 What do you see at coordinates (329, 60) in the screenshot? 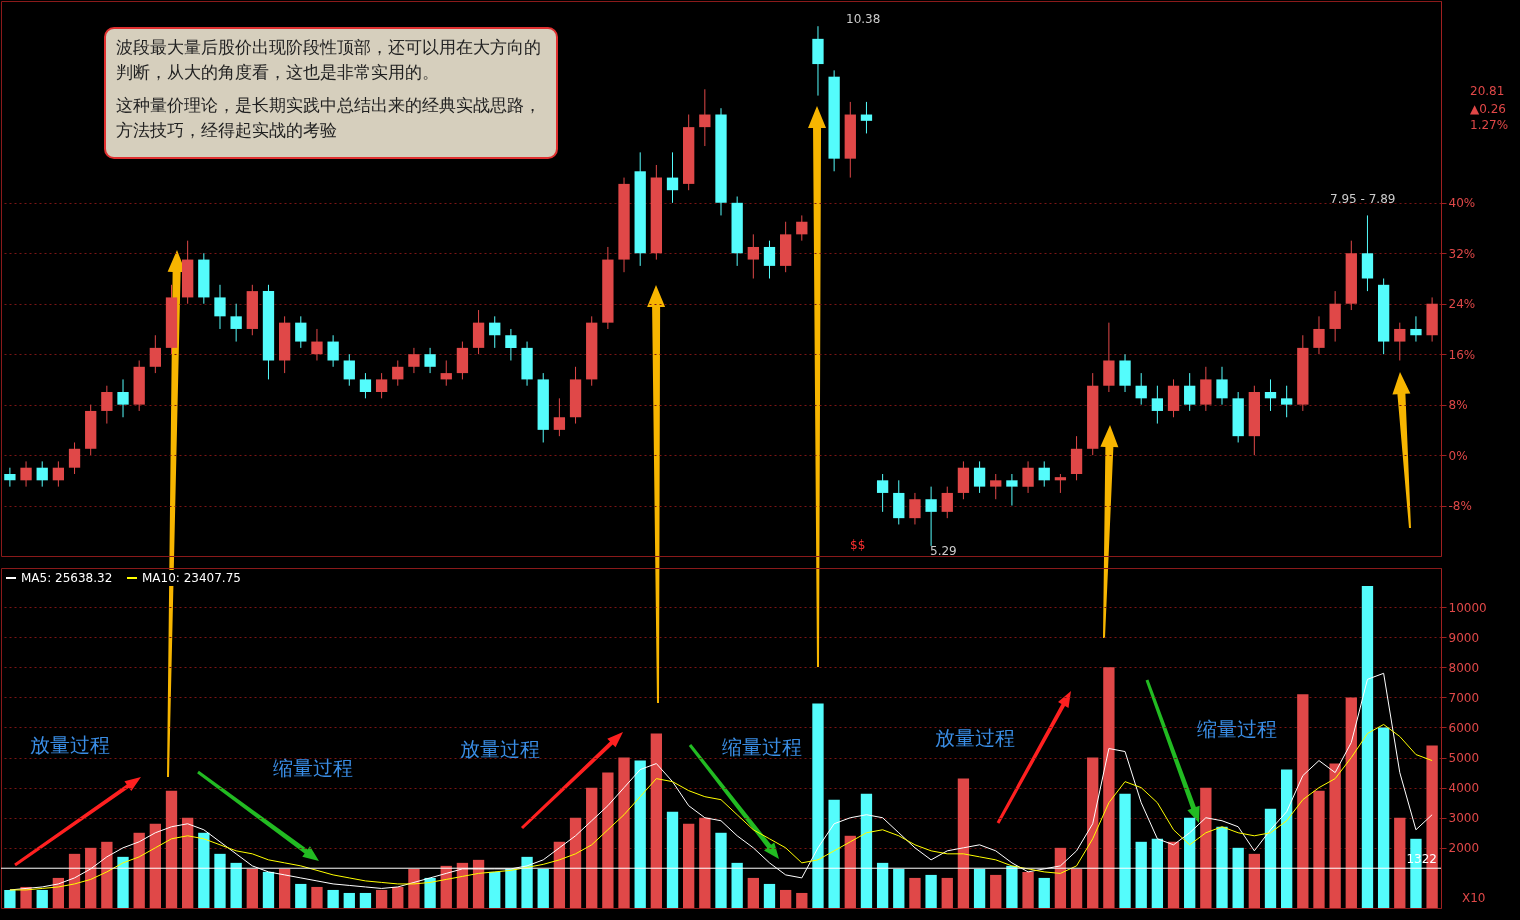
I see `annotation: 波段最大量后股价出现阶段性顶部，还可以用在大方向的判断，从大的角度看，这也是非常实用的。` at bounding box center [329, 60].